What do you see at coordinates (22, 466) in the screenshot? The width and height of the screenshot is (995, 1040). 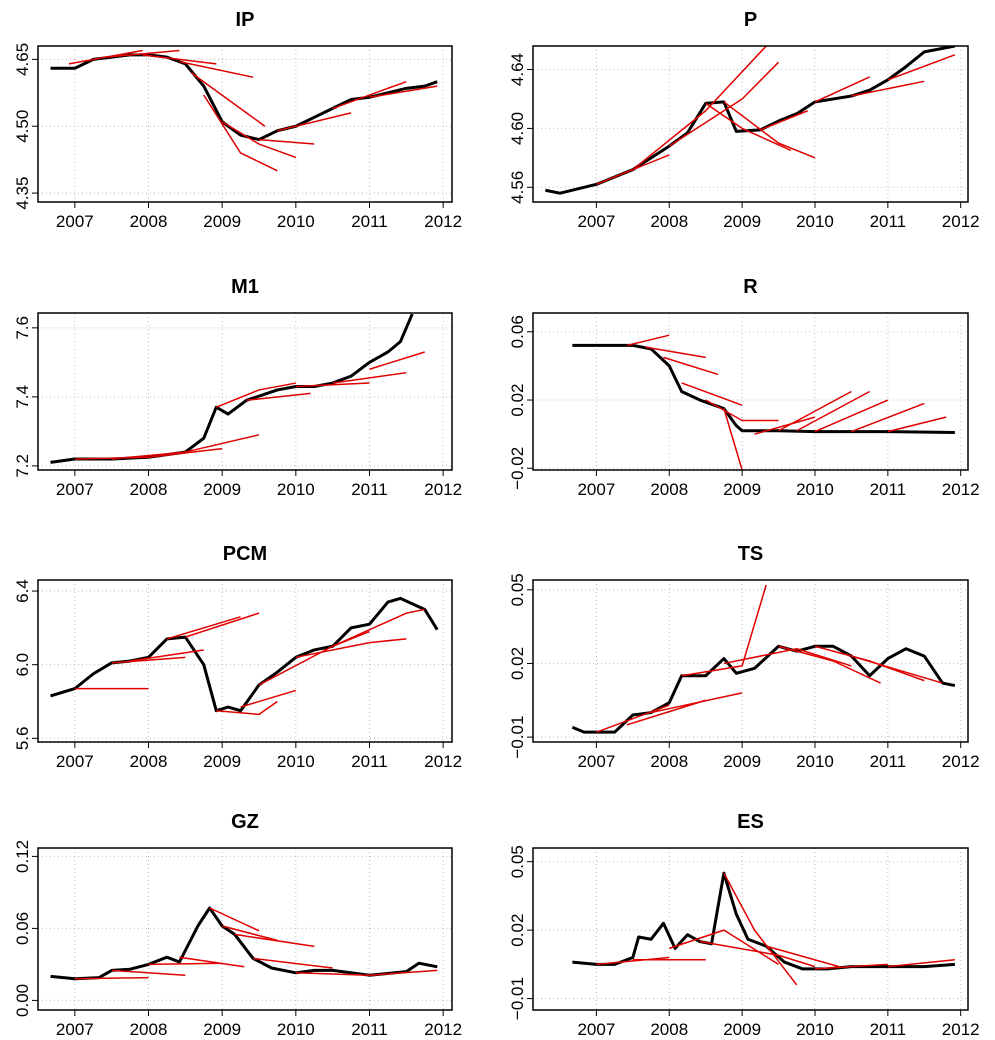 I see `y-tick-label: 7.2` at bounding box center [22, 466].